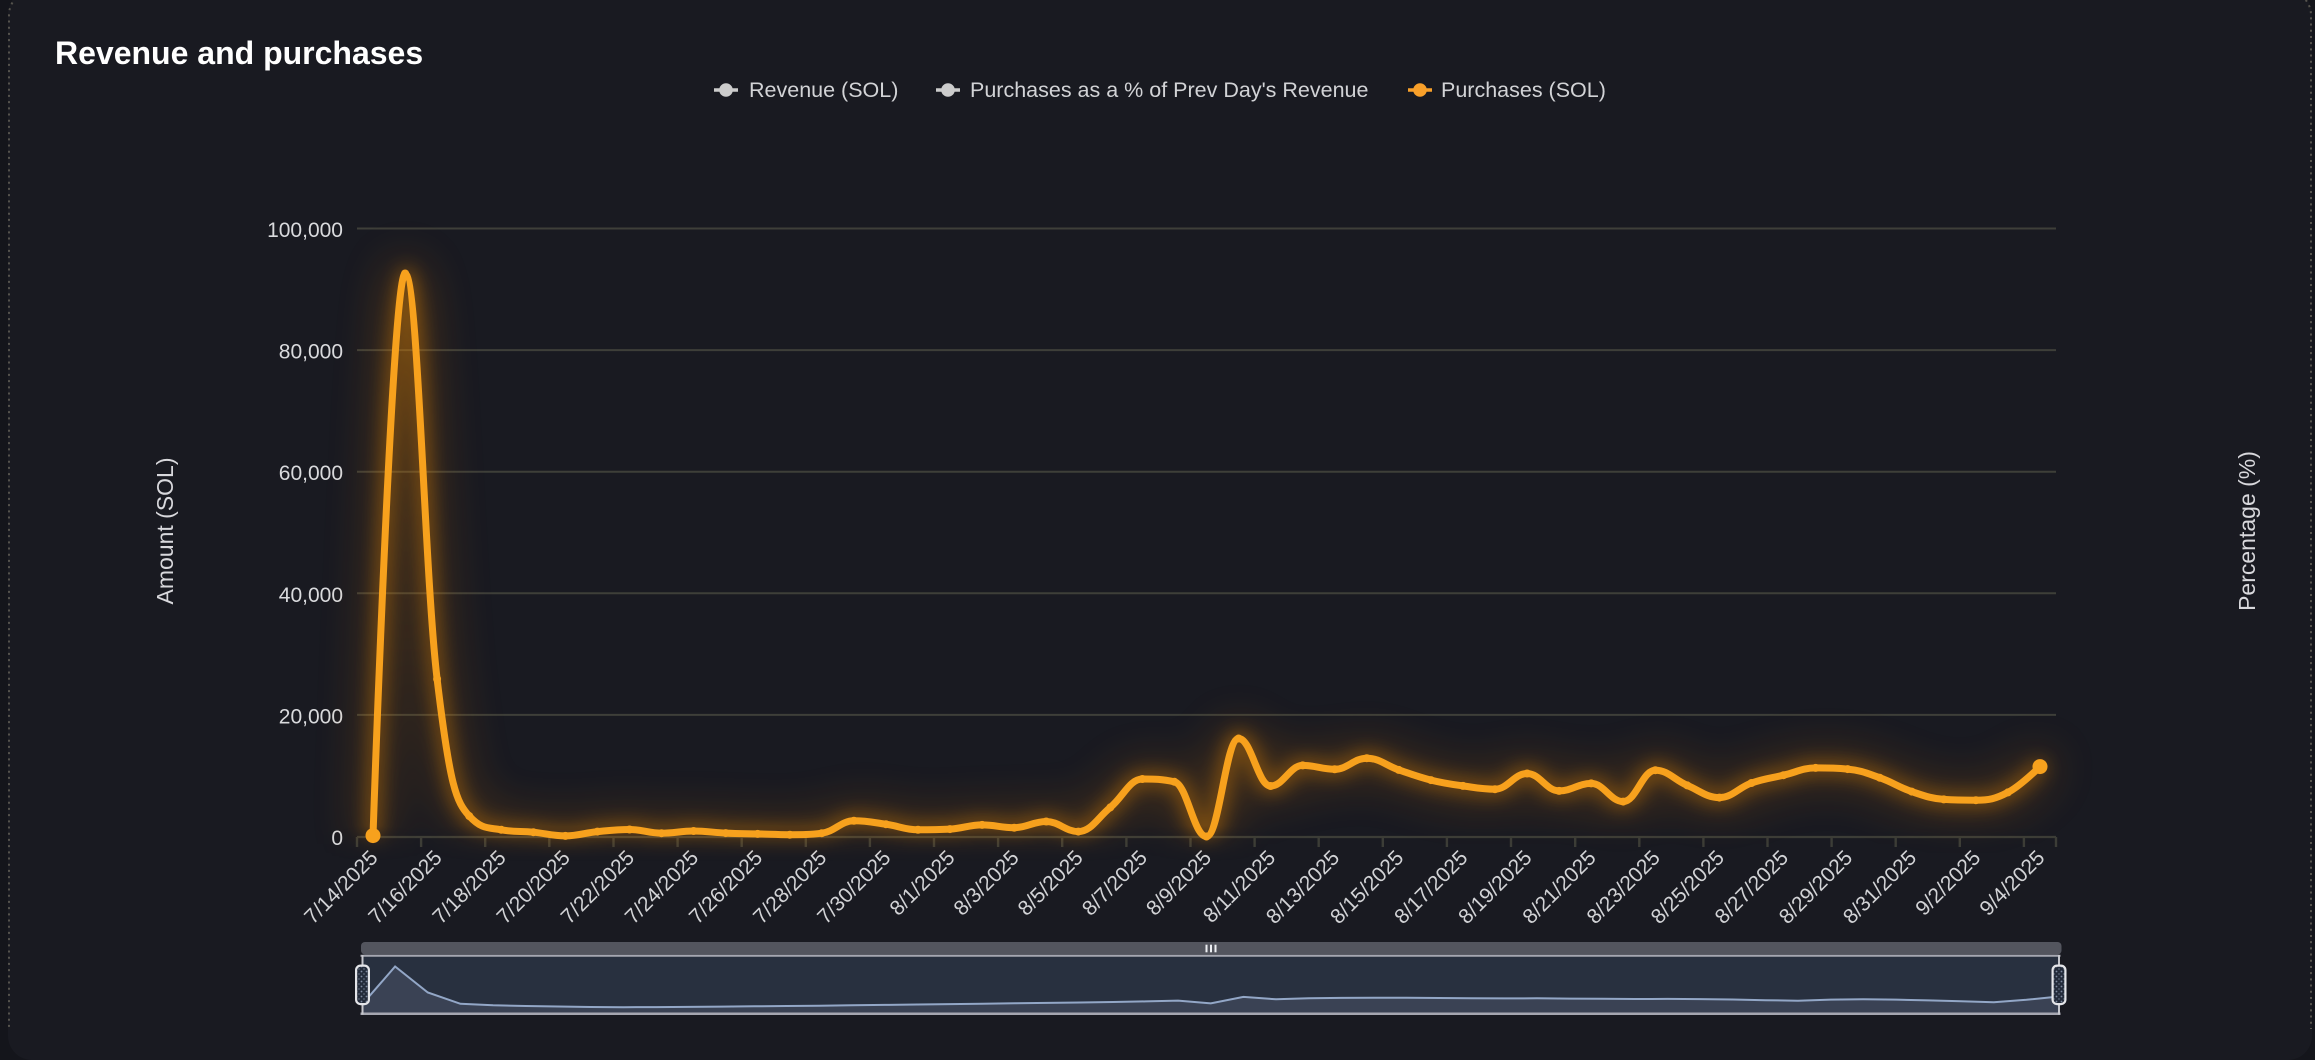 This screenshot has width=2315, height=1060. I want to click on svg-text: 9/4/2025, so click(2012, 883).